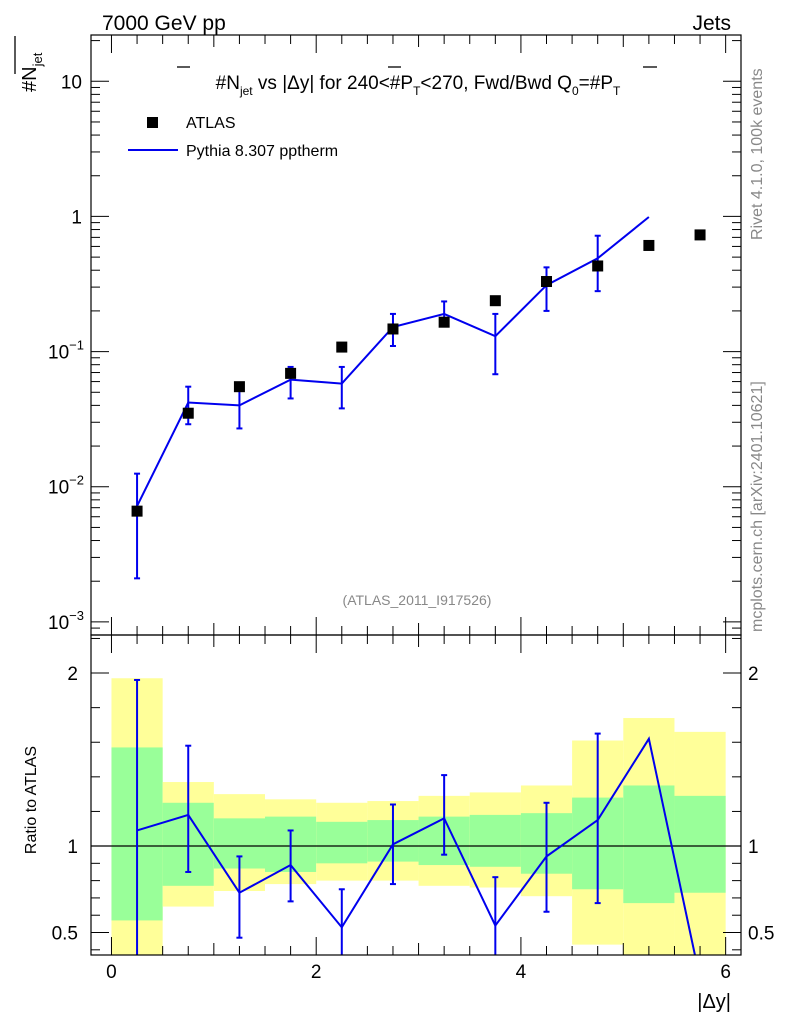 Image resolution: width=786 pixels, height=1024 pixels. I want to click on process-label: Jets, so click(711, 23).